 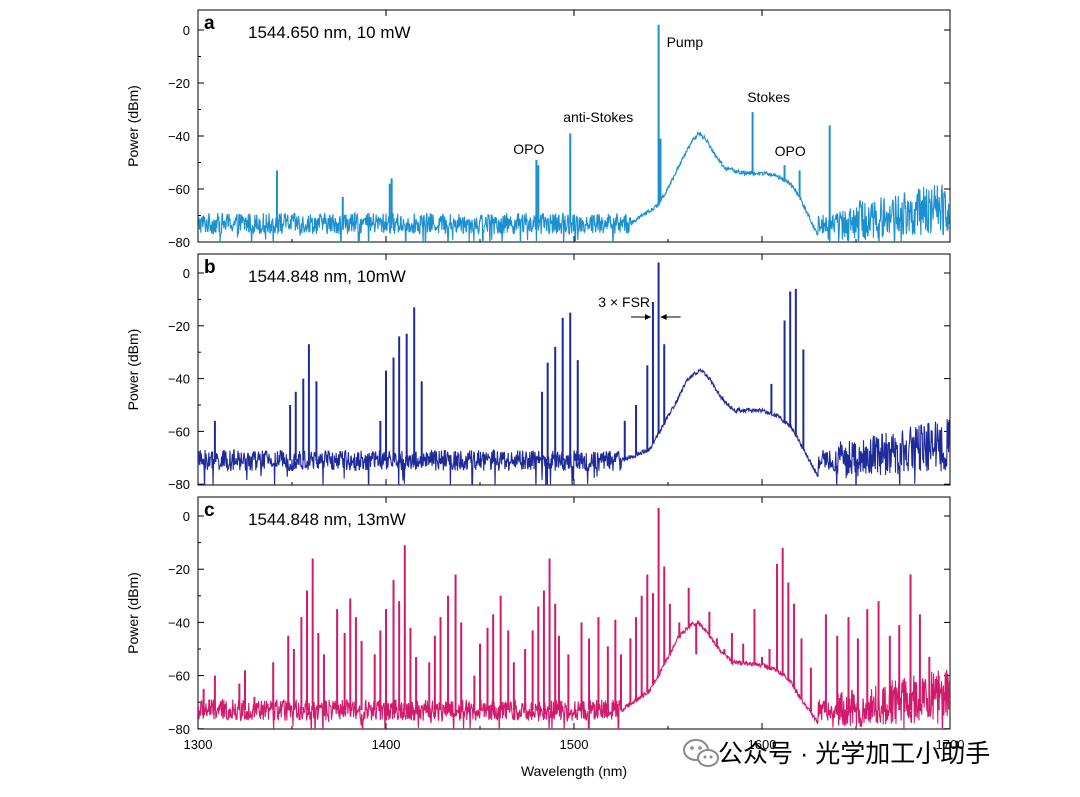 What do you see at coordinates (198, 744) in the screenshot?
I see `x-tick-label: 1300` at bounding box center [198, 744].